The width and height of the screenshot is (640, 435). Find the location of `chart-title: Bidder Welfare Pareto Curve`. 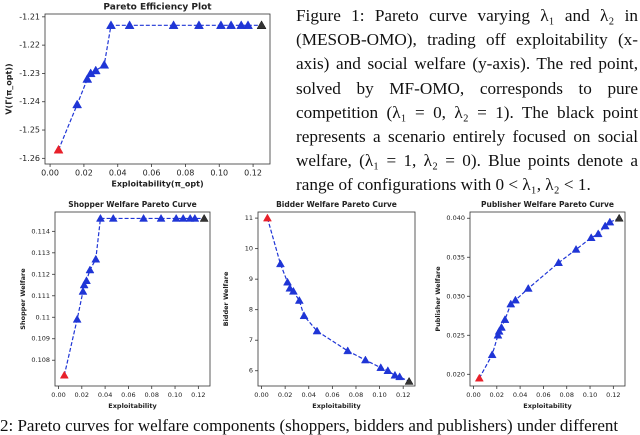

chart-title: Bidder Welfare Pareto Curve is located at coordinates (336, 204).